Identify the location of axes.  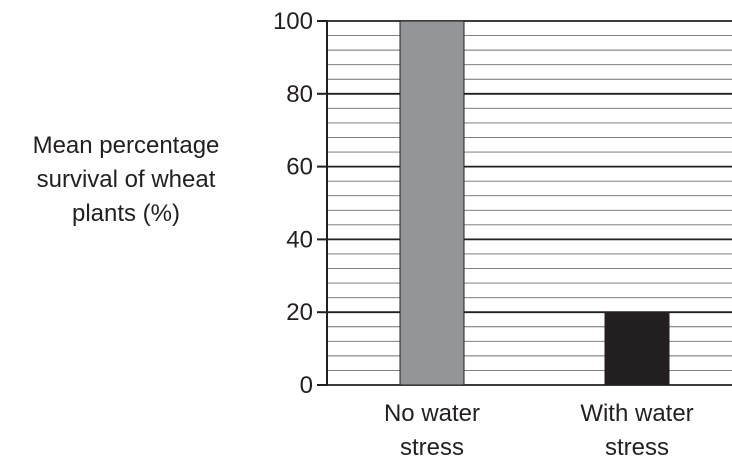
(322, 203).